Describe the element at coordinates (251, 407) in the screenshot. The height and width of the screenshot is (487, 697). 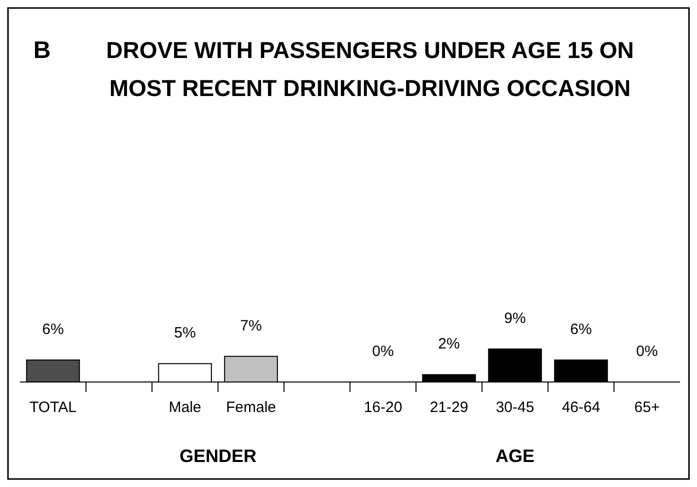
I see `x-tick-label: Female` at that location.